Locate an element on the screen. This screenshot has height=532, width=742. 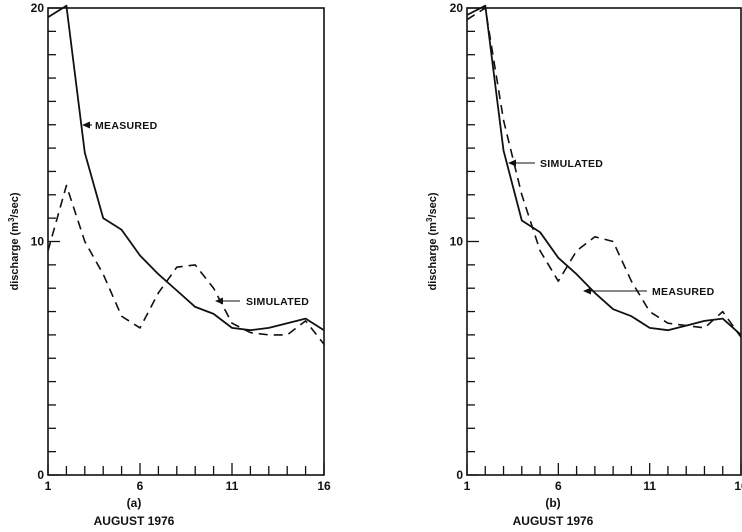
simulated-line is located at coordinates (186, 264).